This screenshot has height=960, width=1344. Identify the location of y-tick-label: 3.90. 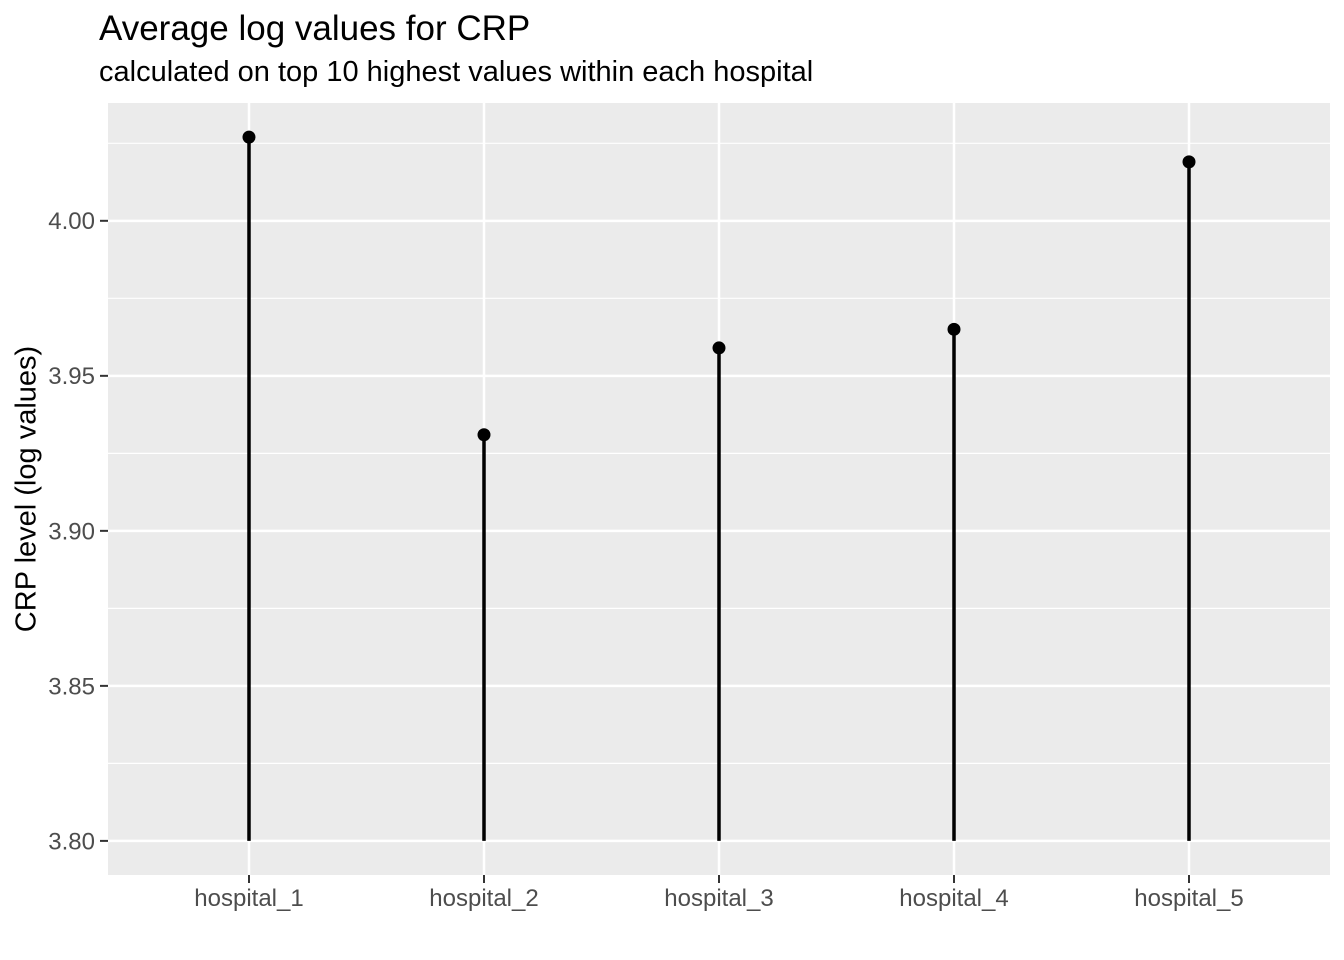
(71, 531).